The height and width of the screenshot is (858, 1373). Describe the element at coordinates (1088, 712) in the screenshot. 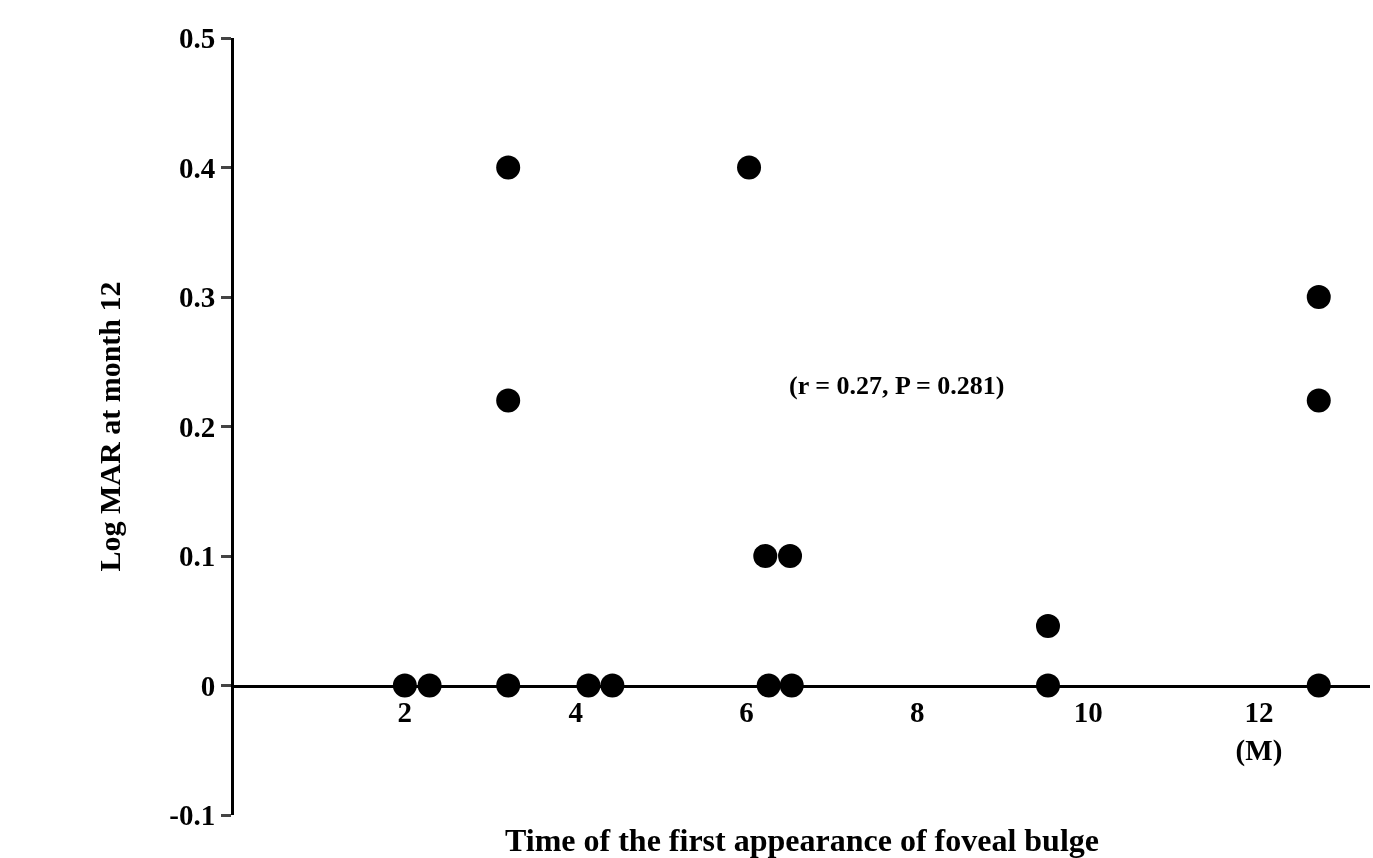

I see `x-tick-label: 10` at that location.